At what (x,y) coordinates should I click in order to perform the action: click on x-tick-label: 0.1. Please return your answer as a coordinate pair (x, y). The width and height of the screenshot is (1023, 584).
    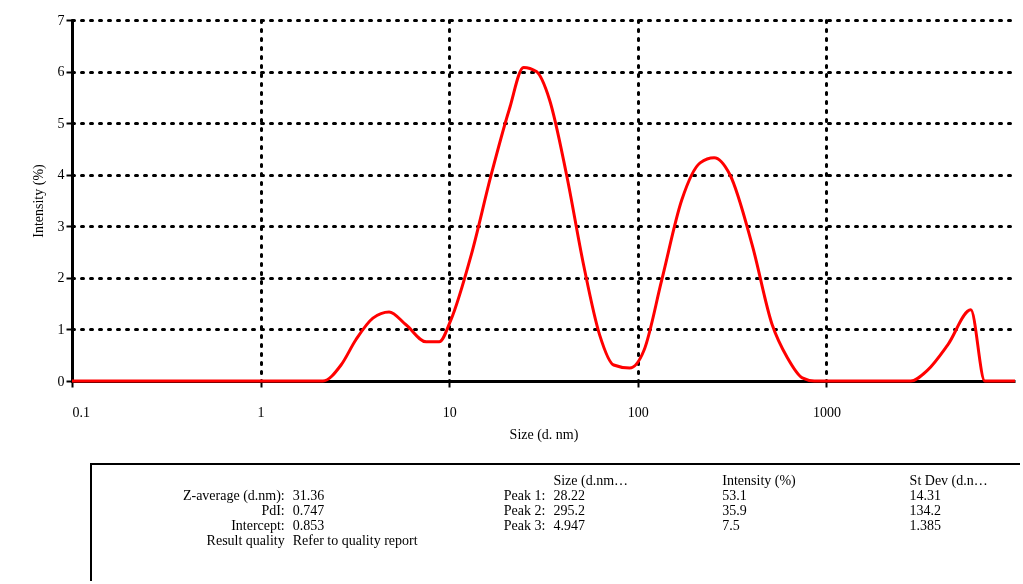
    Looking at the image, I should click on (81, 412).